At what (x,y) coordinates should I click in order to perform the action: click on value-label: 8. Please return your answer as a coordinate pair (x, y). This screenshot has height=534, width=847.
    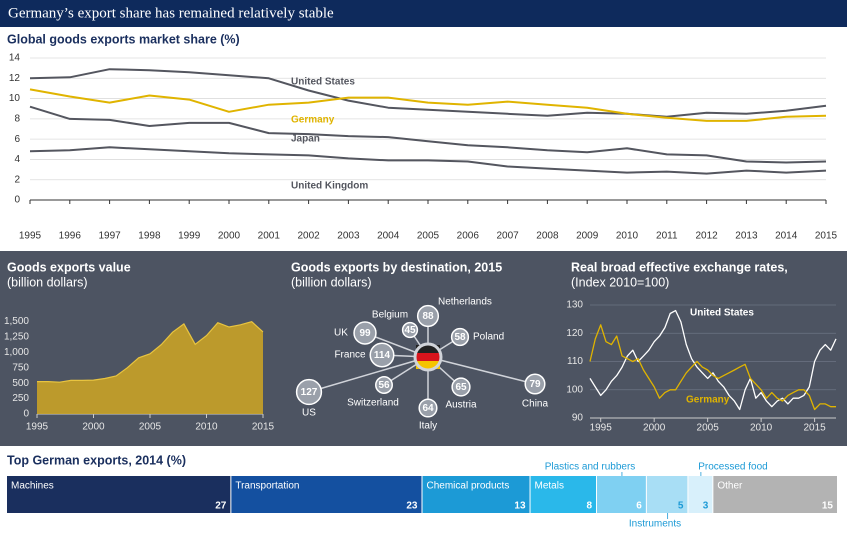
    Looking at the image, I should click on (589, 506).